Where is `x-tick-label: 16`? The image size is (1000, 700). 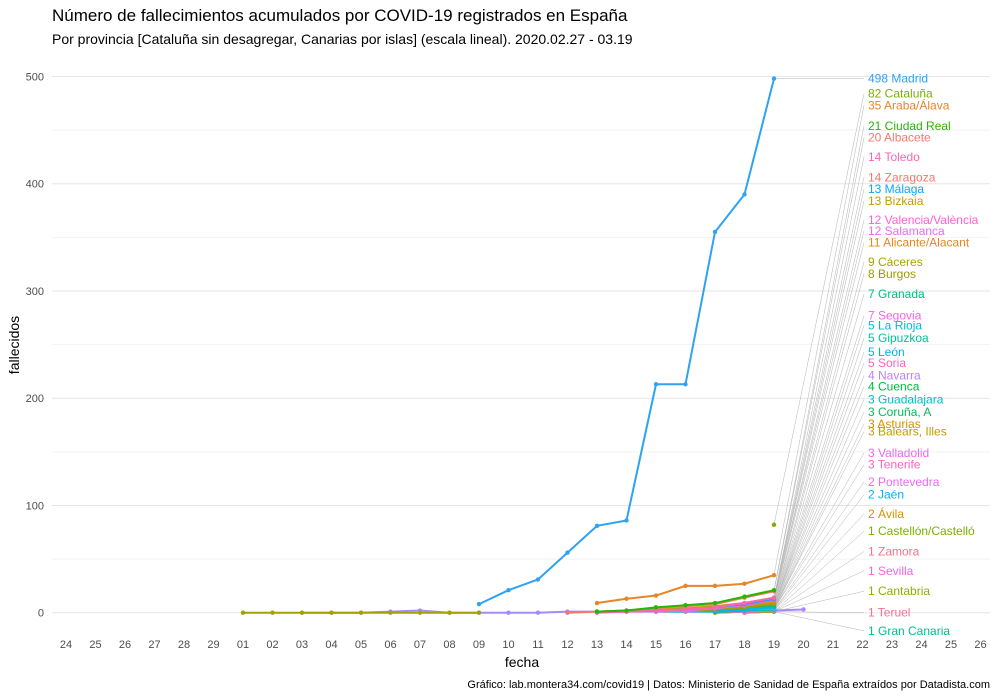 x-tick-label: 16 is located at coordinates (685, 645).